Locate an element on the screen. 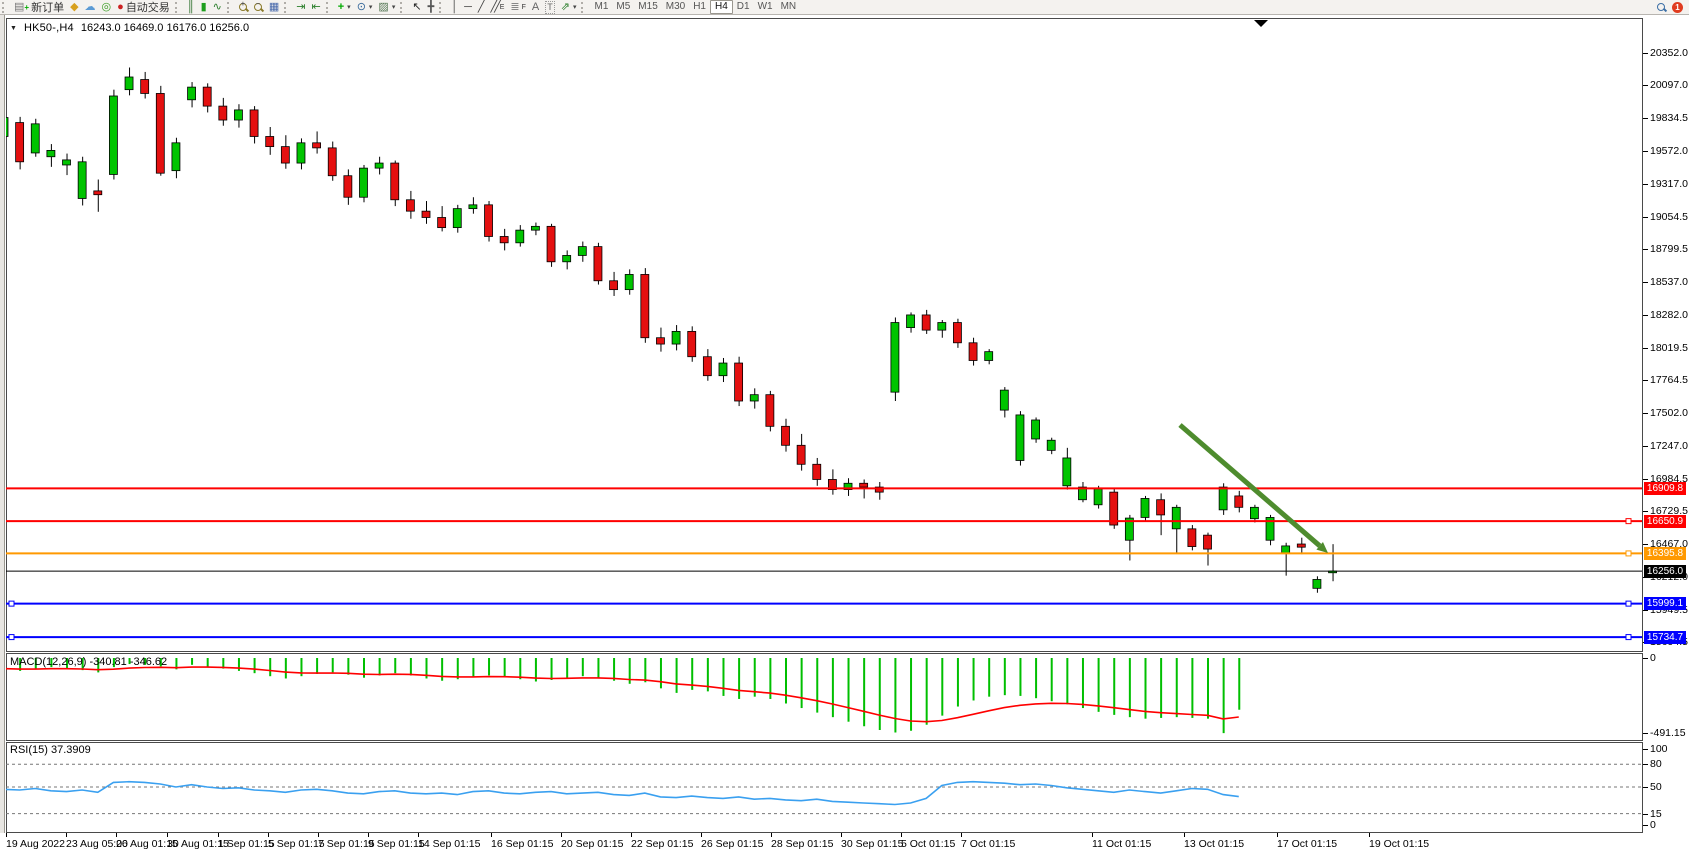  cursor-button: ↖ is located at coordinates (416, 7).